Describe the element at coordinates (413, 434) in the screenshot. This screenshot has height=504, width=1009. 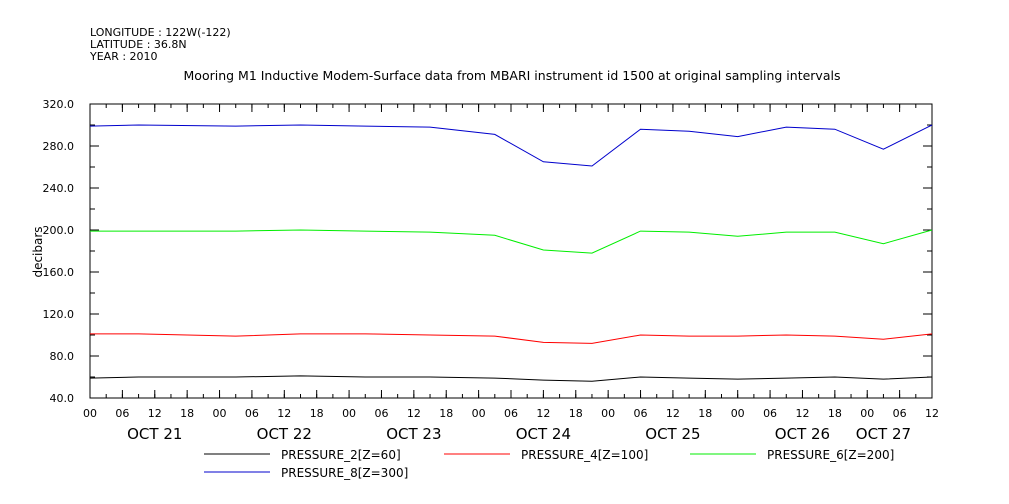
I see `day-label: OCT 23` at that location.